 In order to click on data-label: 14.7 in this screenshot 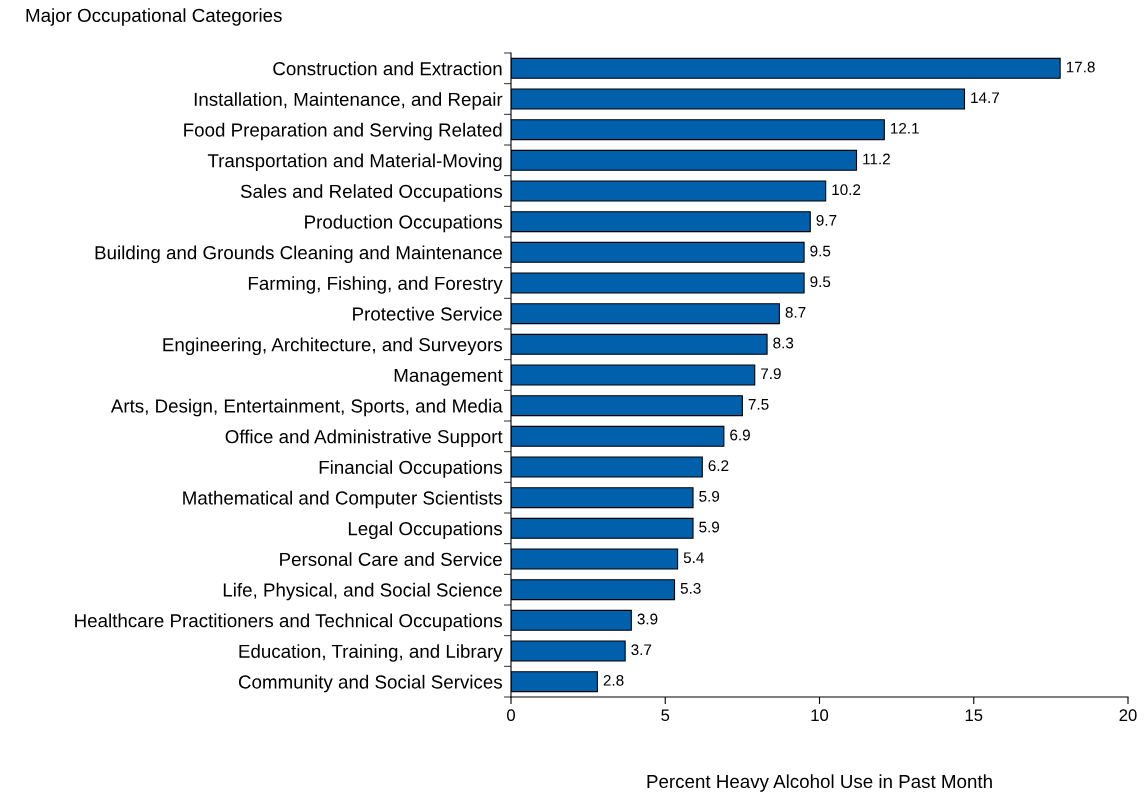, I will do `click(985, 97)`.